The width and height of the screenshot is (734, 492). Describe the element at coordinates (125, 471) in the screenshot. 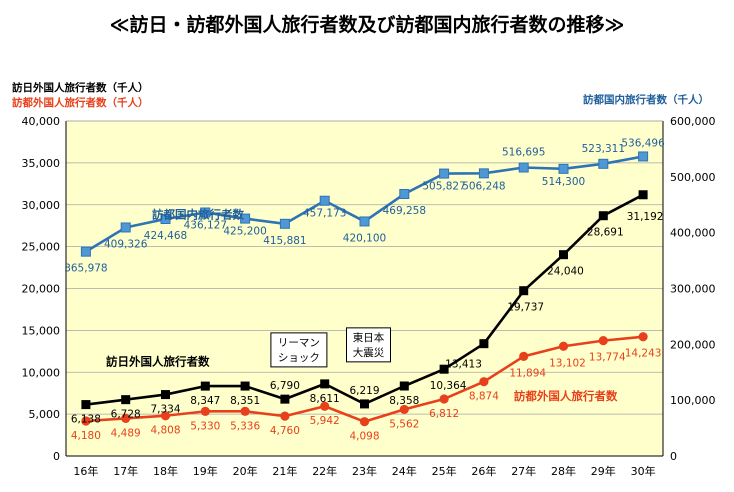

I see `x-axis-tick-label: 17年` at that location.